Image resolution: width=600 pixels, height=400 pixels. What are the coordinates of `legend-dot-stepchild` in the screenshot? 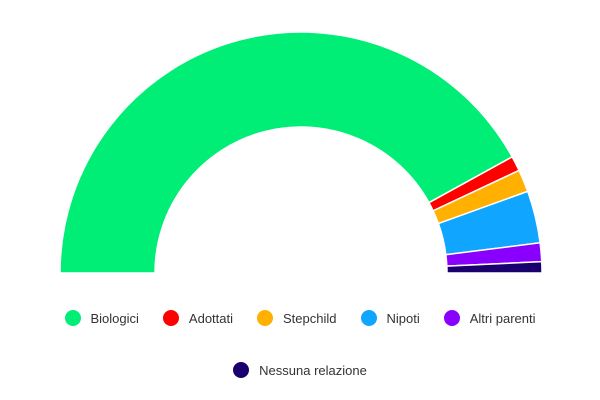 It's located at (265, 318).